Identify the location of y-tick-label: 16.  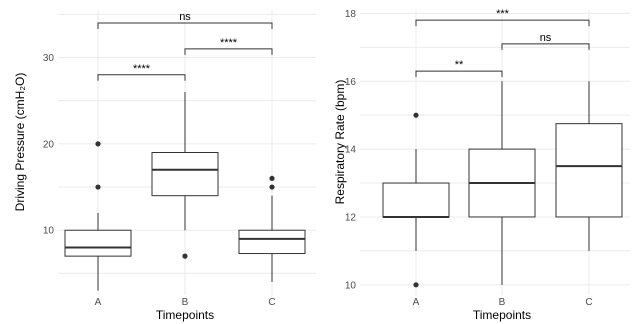
(351, 82).